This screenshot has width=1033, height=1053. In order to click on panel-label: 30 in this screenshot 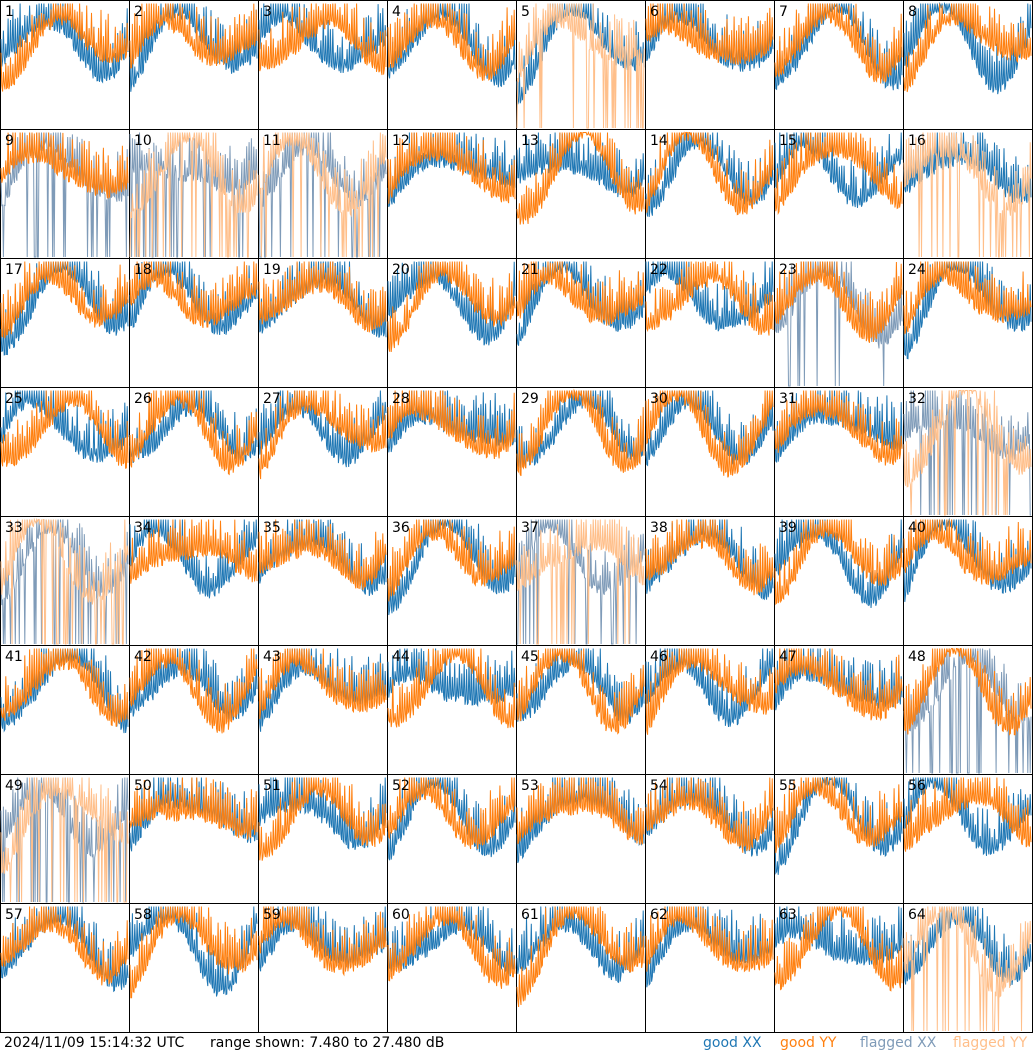, I will do `click(659, 399)`.